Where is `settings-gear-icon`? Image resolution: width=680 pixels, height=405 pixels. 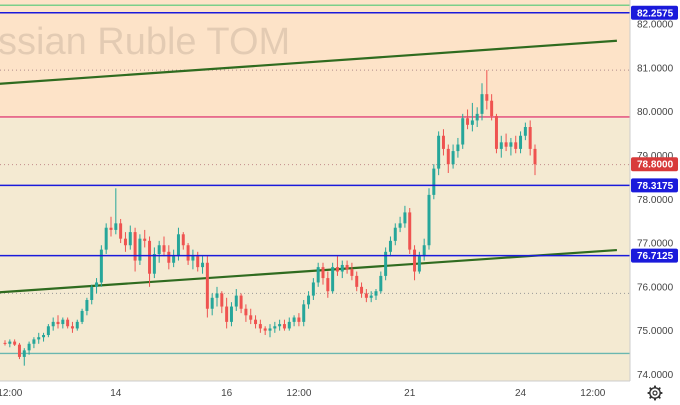
settings-gear-icon is located at coordinates (655, 393).